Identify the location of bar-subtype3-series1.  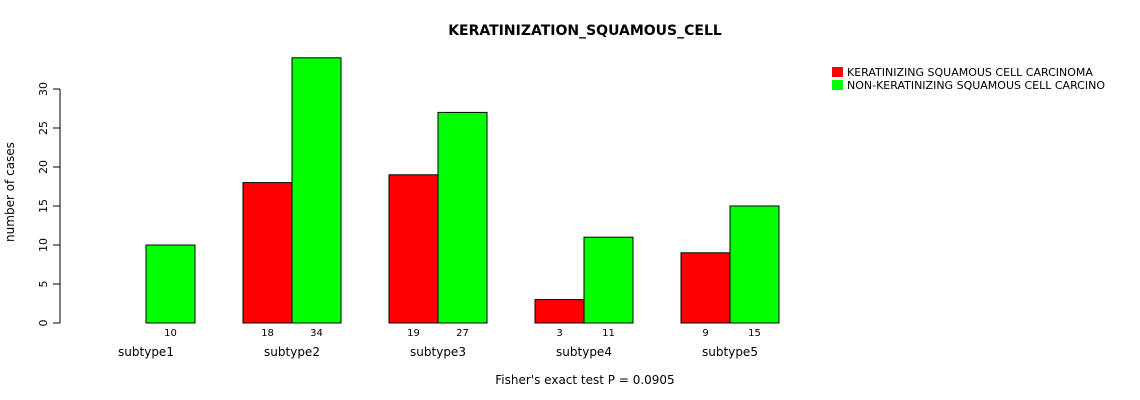
(413, 249).